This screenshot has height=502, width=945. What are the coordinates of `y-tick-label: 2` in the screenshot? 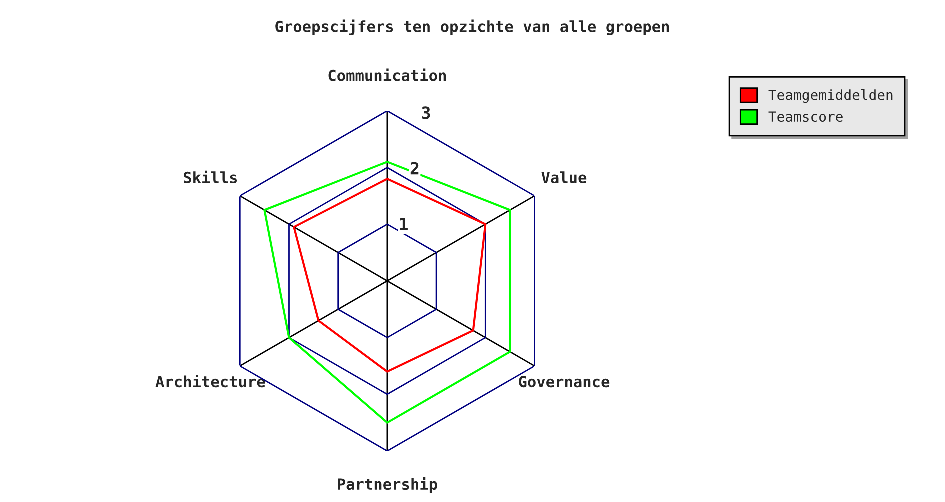 It's located at (414, 168).